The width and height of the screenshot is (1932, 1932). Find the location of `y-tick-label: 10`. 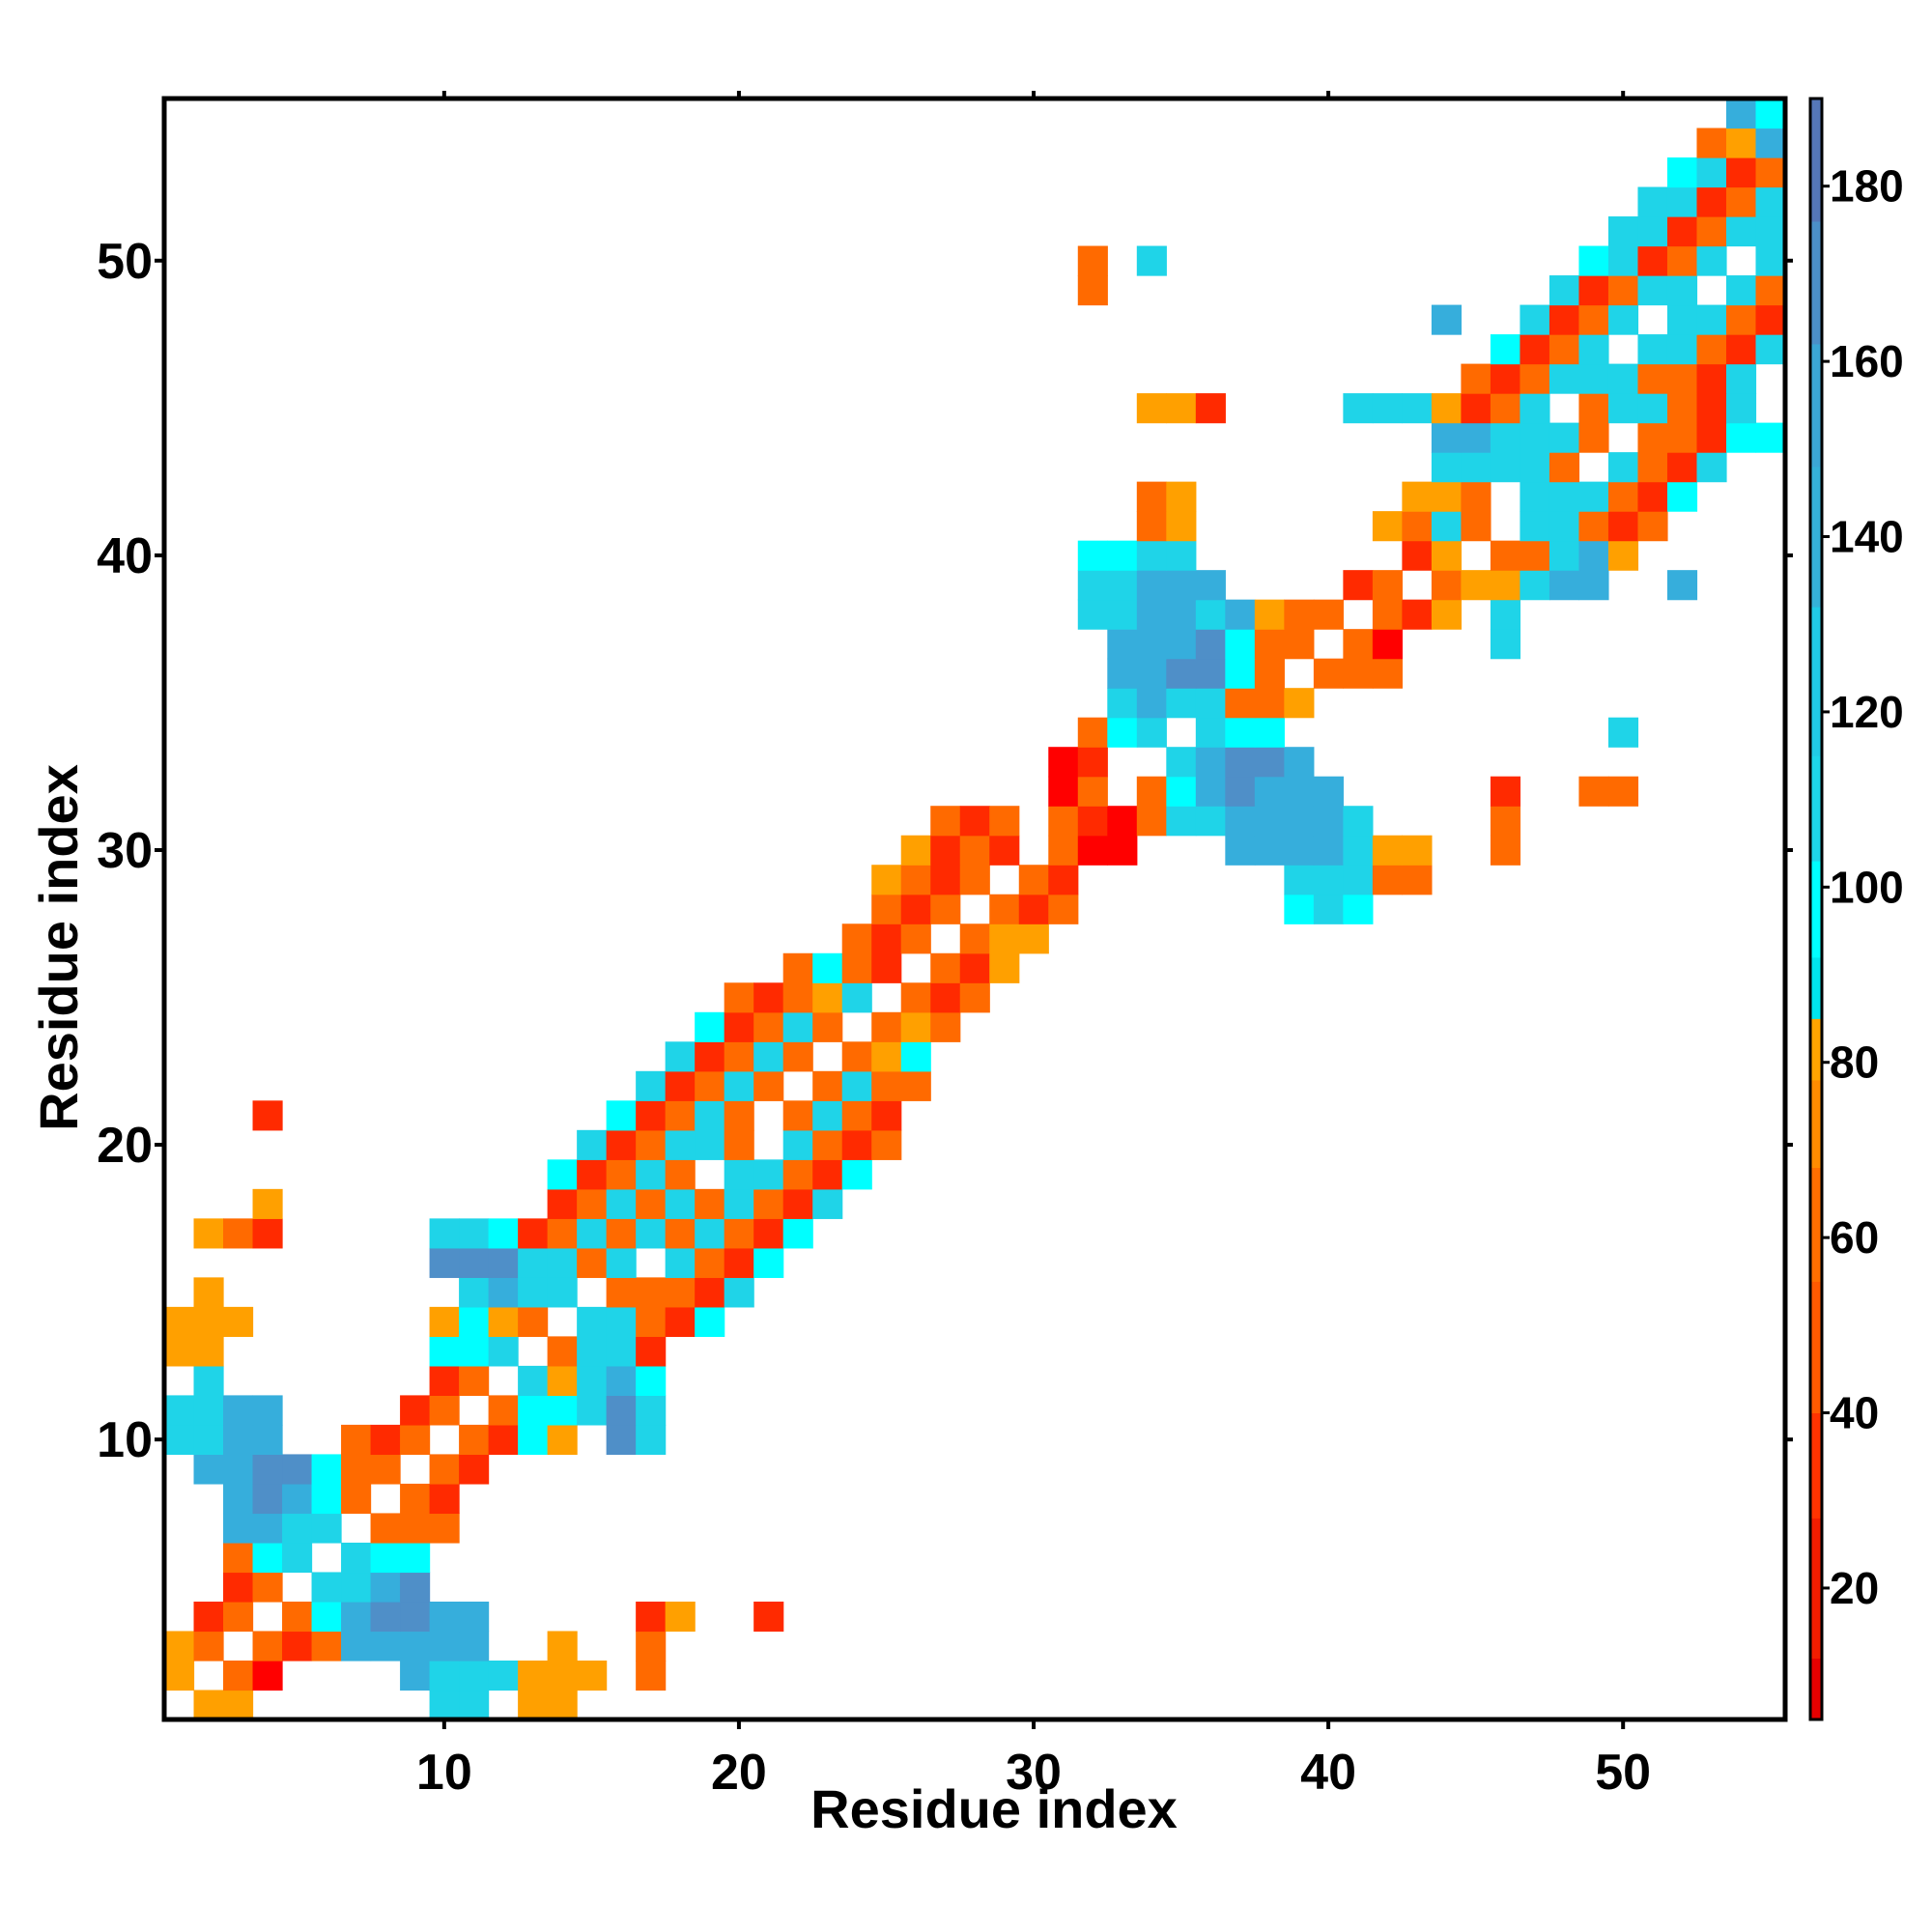

y-tick-label: 10 is located at coordinates (125, 1440).